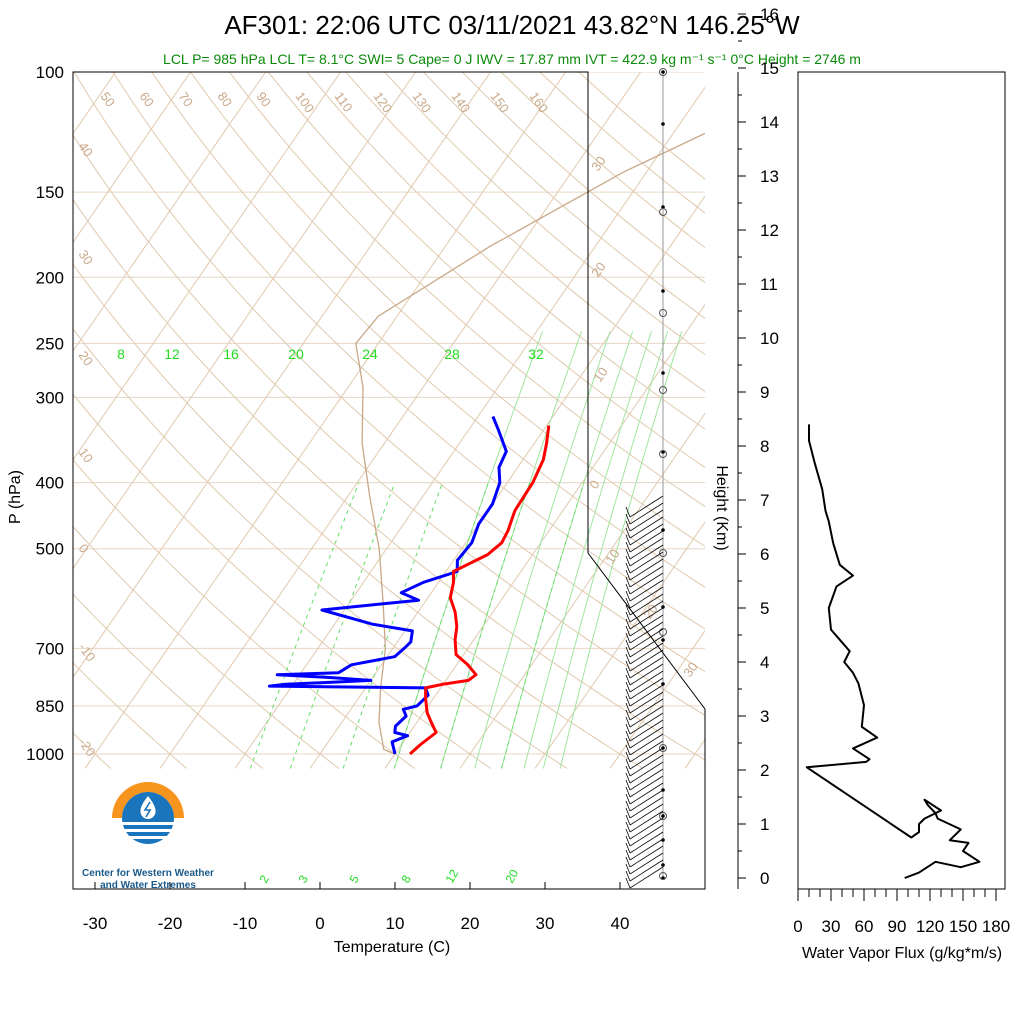  I want to click on mixing-ratio-dashed-line, so click(304, 625).